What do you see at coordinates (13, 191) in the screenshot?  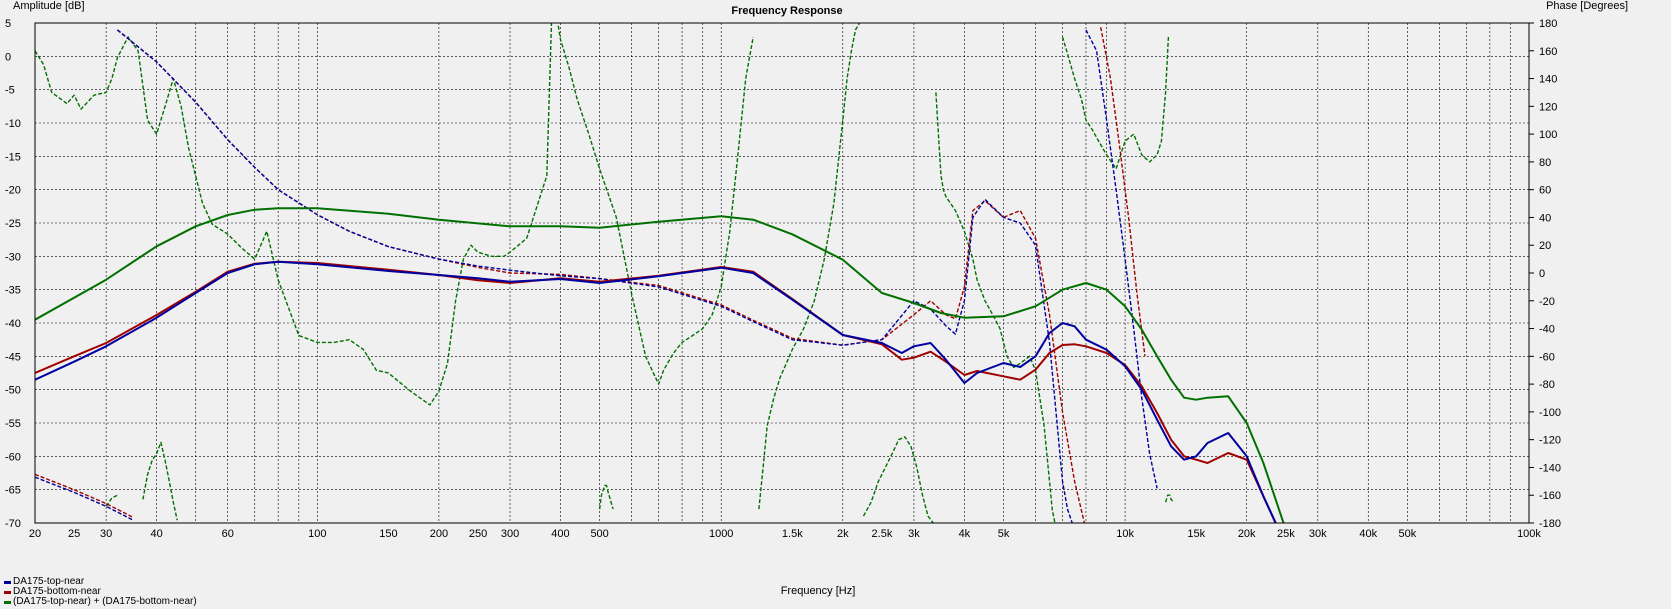 I see `y-left-tick-label: -20` at bounding box center [13, 191].